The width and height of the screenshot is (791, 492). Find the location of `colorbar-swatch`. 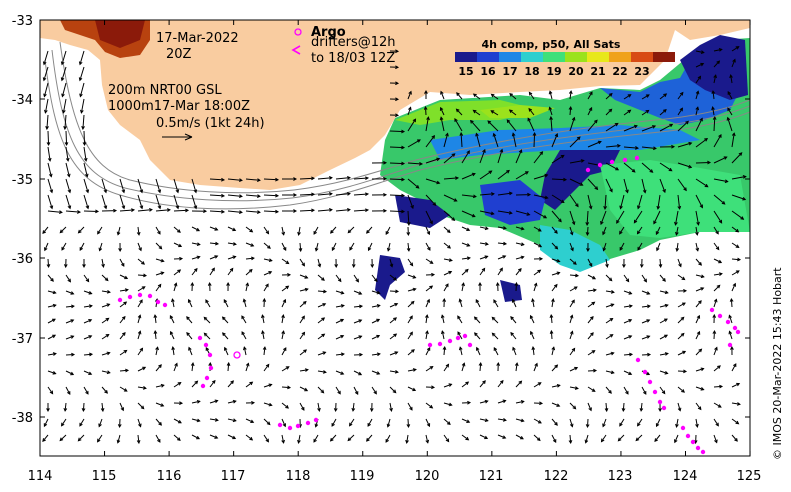

colorbar-swatch is located at coordinates (510, 57).